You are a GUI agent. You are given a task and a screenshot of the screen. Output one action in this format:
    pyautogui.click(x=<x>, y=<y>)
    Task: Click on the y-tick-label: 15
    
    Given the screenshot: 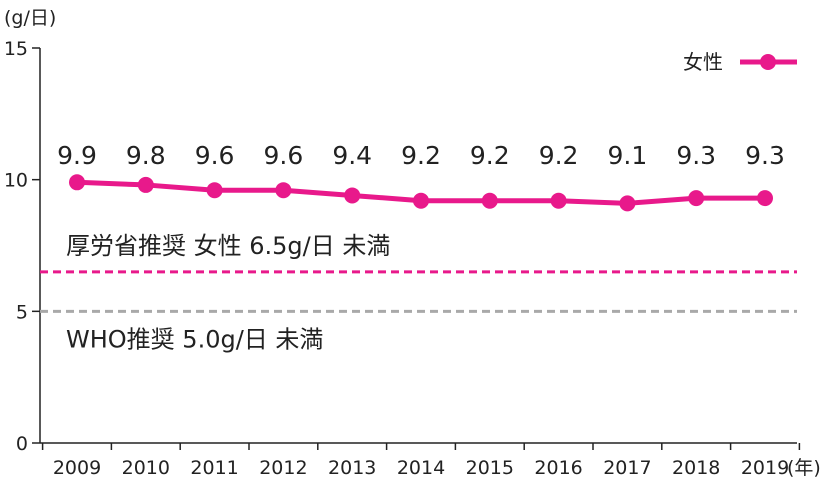 What is the action you would take?
    pyautogui.click(x=16, y=49)
    